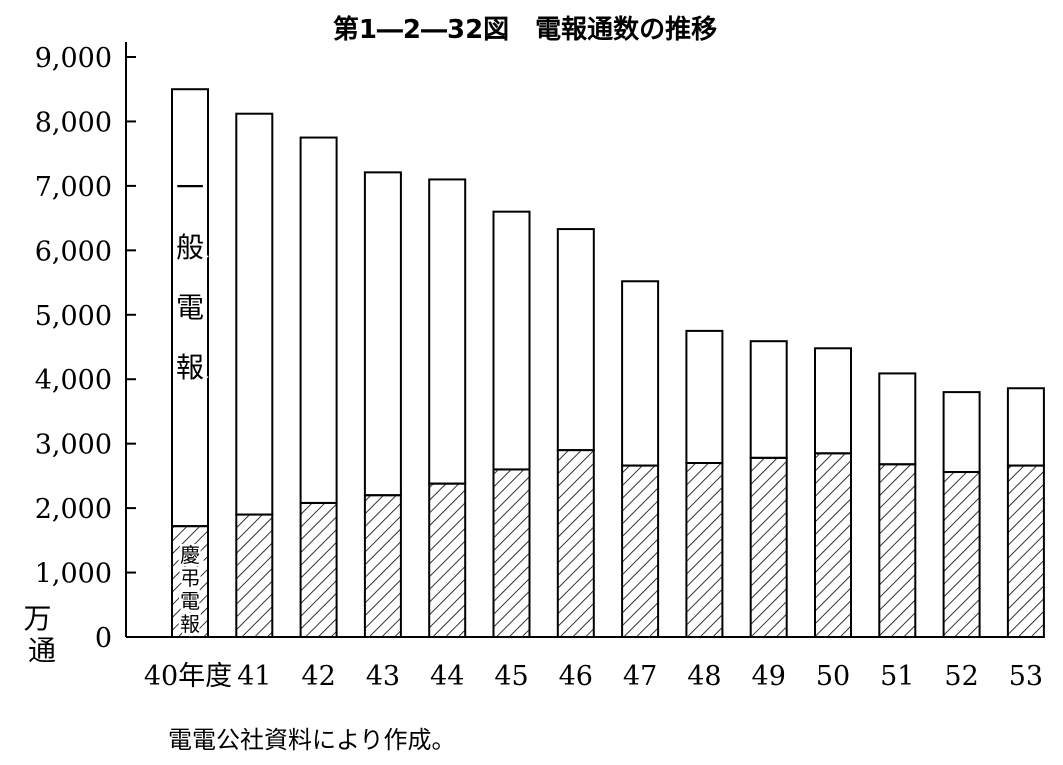 This screenshot has height=765, width=1063. What do you see at coordinates (525, 29) in the screenshot?
I see `chart-title: 第1―2―32図 電報通数の推移` at bounding box center [525, 29].